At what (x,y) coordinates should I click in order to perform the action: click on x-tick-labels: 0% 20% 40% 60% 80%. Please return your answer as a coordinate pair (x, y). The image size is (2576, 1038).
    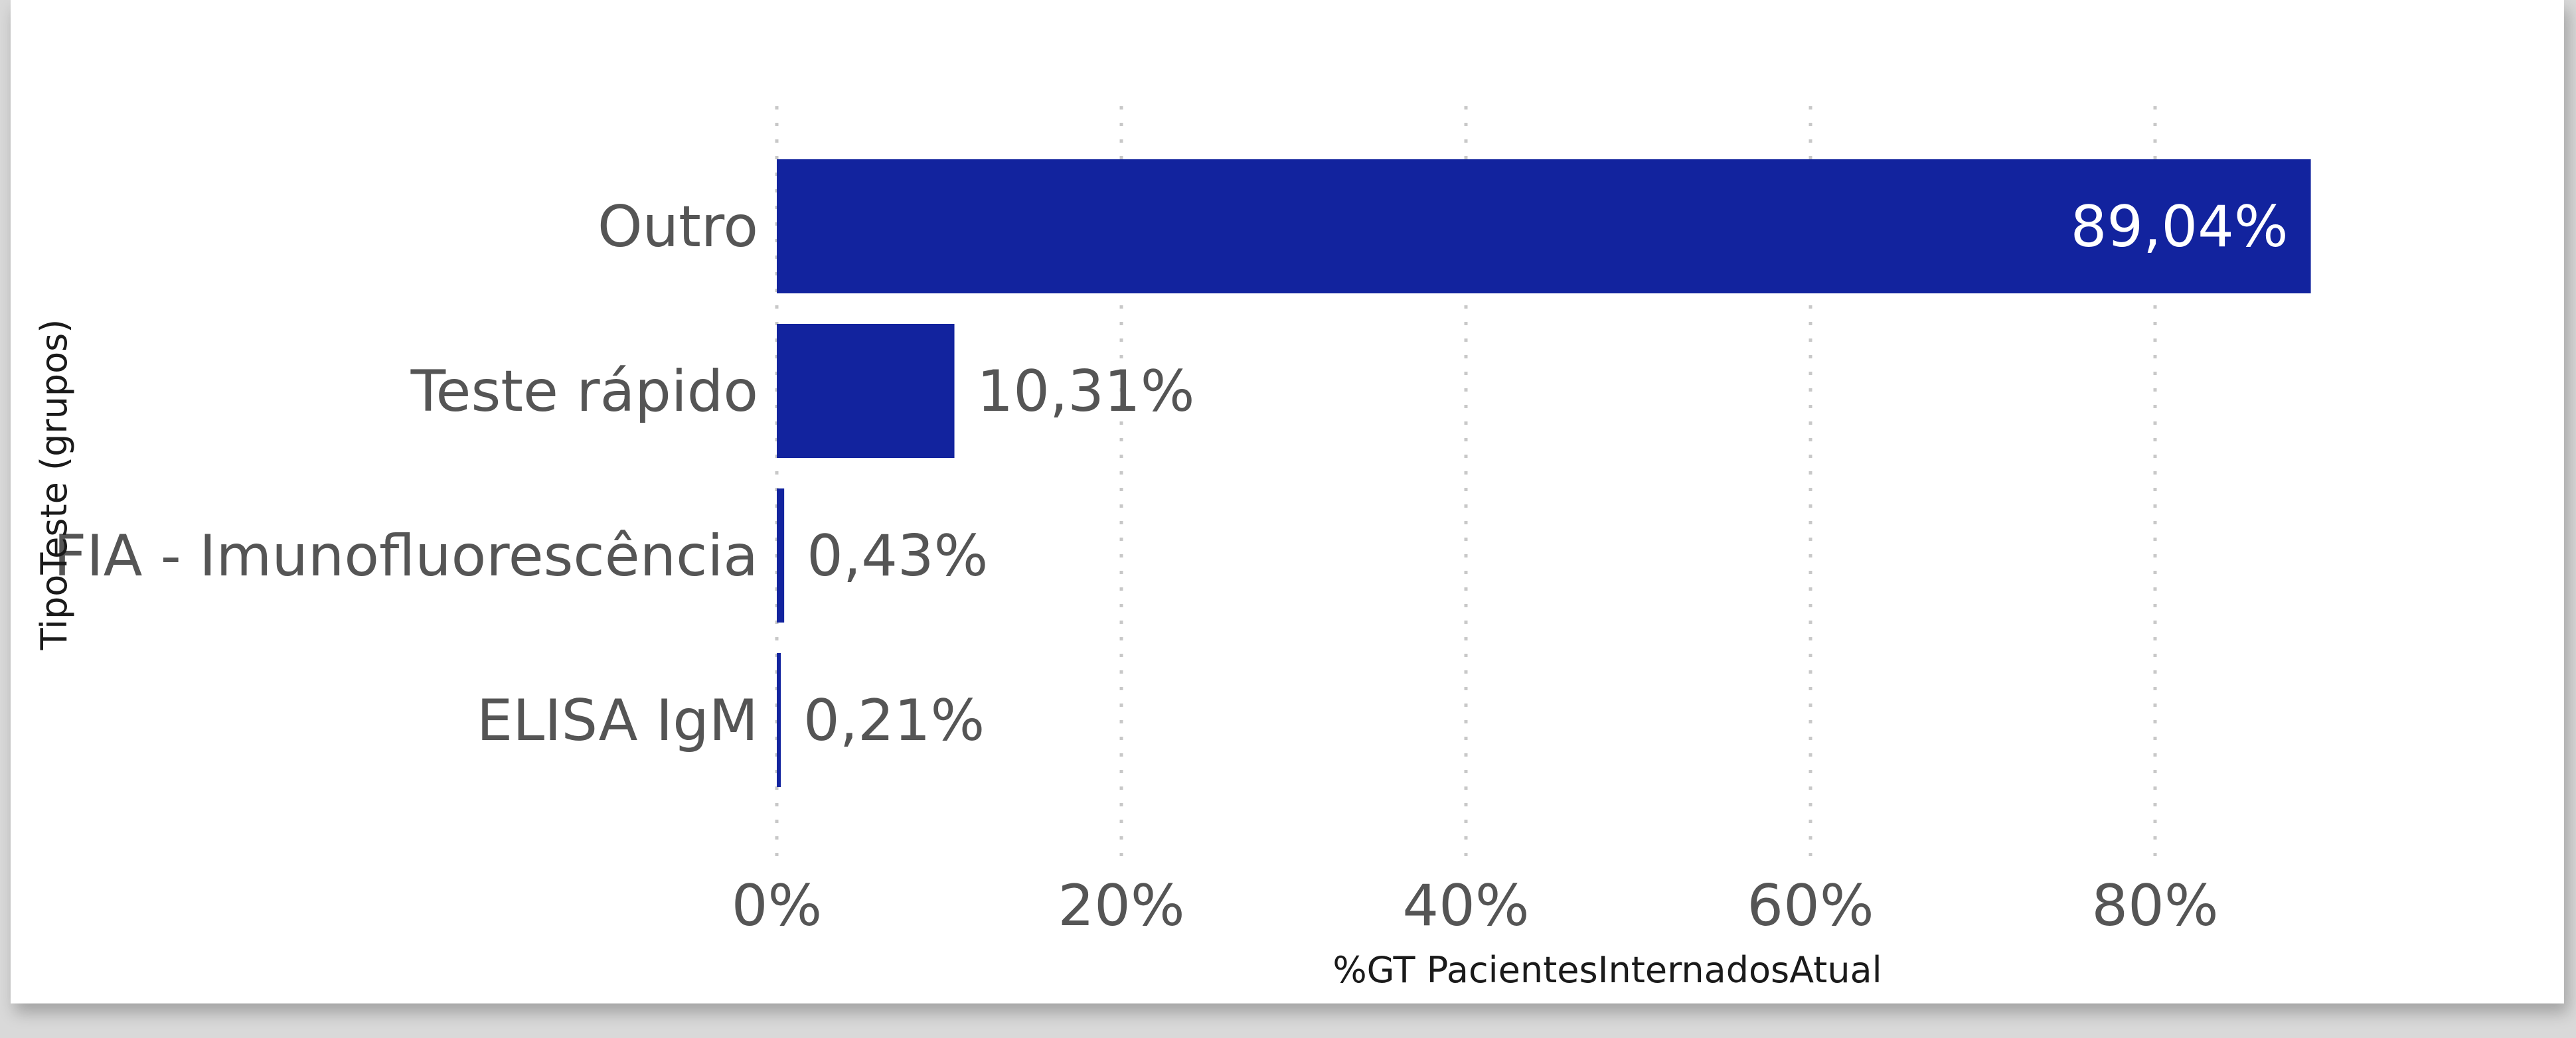
    Looking at the image, I should click on (1475, 906).